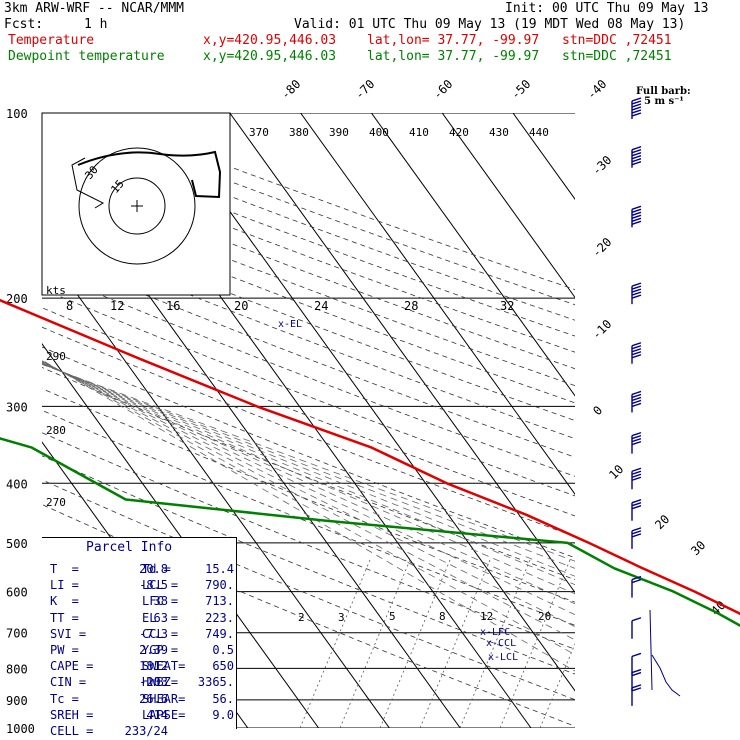 The image size is (740, 740). I want to click on height-label-280: 280, so click(56, 430).